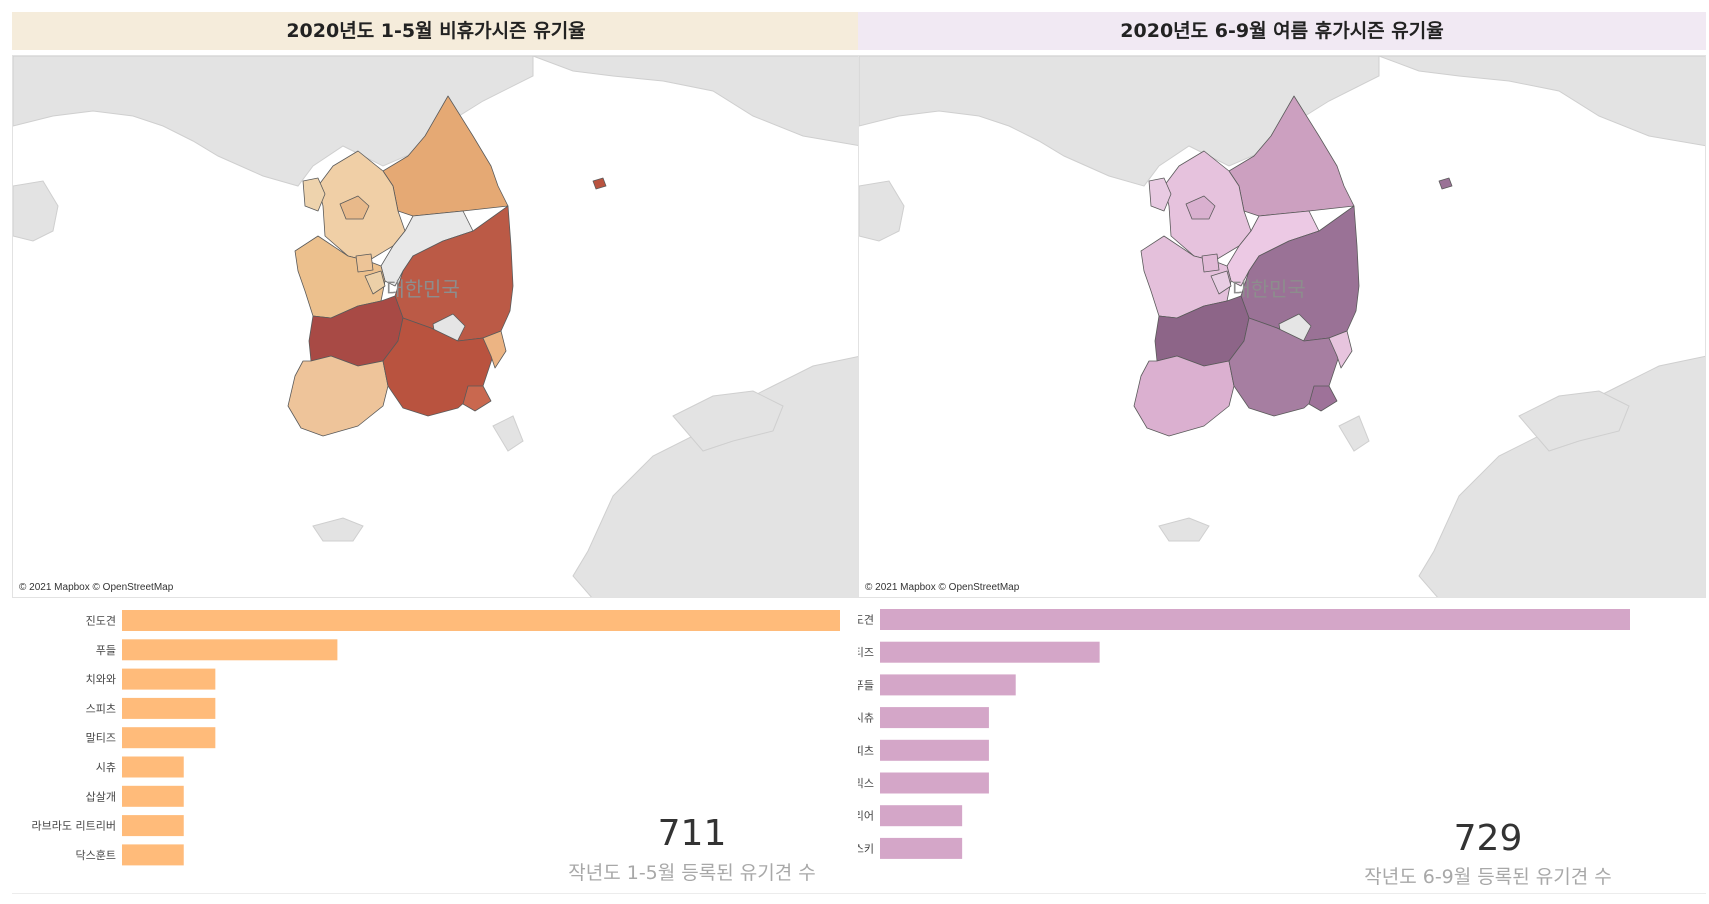  What do you see at coordinates (1488, 877) in the screenshot?
I see `right-kpi-label: 작년도 6-9월 등록된 유기견 수` at bounding box center [1488, 877].